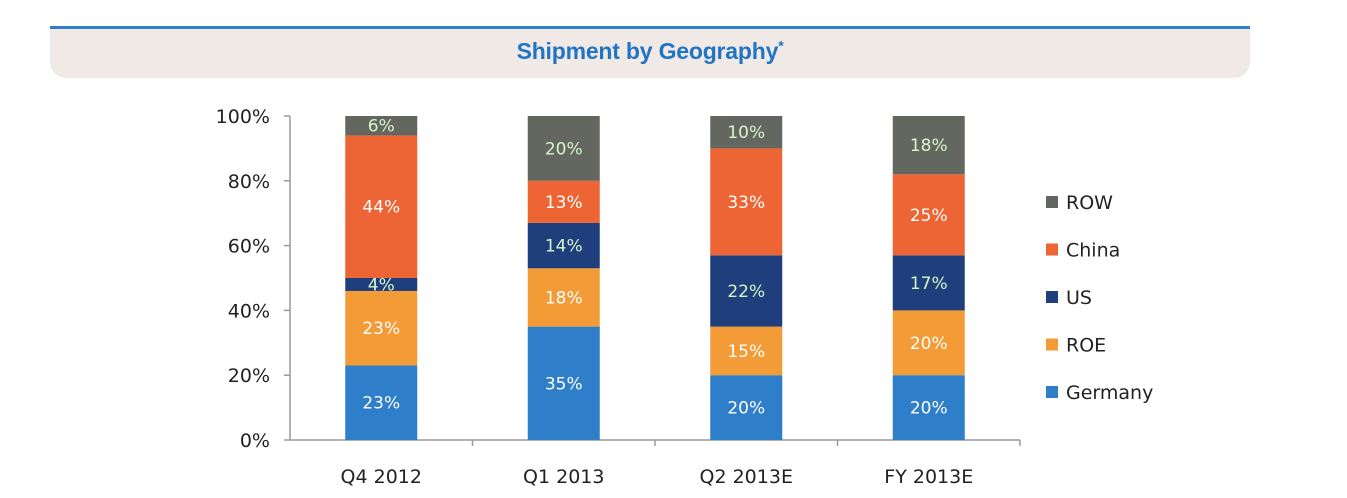 The height and width of the screenshot is (498, 1347). I want to click on y-tick-label: 40%, so click(249, 311).